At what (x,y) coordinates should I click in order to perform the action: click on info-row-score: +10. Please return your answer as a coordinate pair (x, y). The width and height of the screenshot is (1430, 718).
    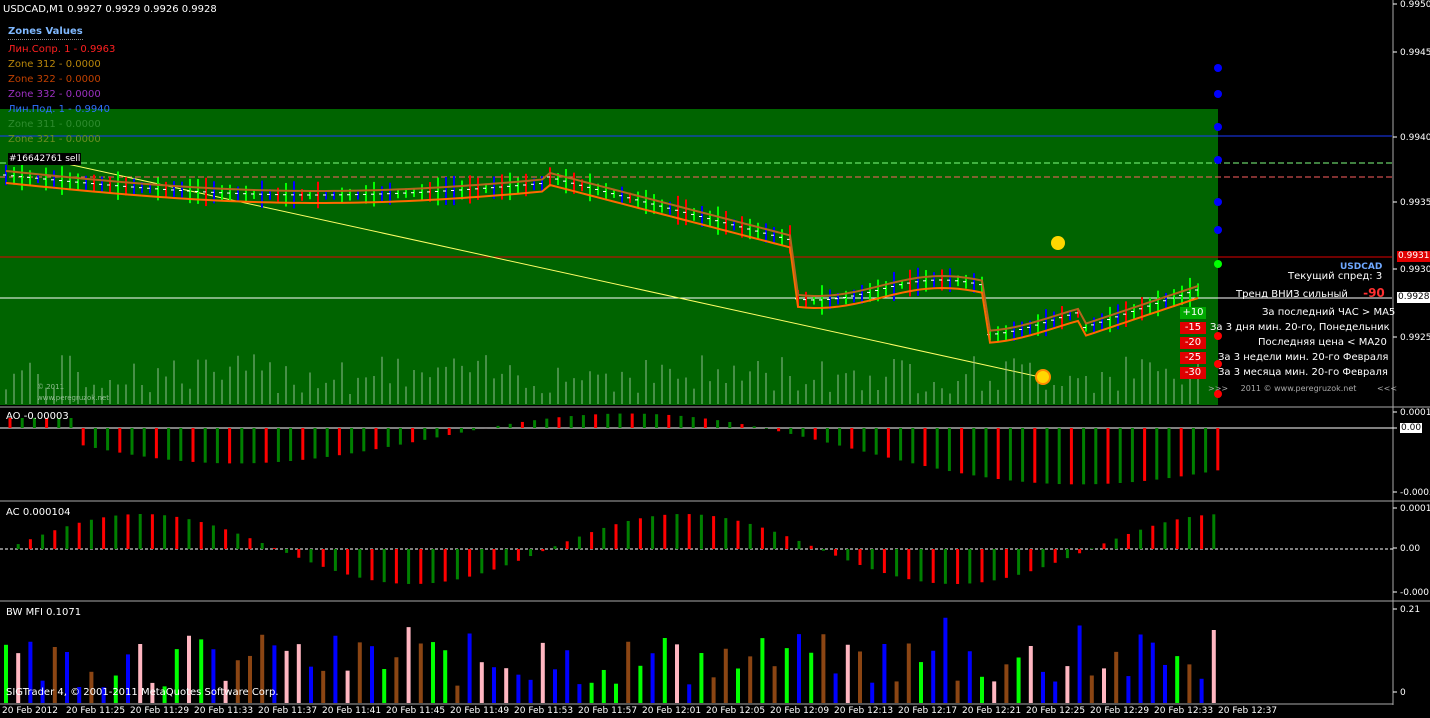
    Looking at the image, I should click on (1193, 313).